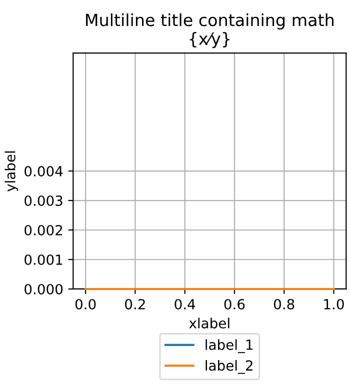 Image resolution: width=350 pixels, height=390 pixels. What do you see at coordinates (85, 304) in the screenshot?
I see `x-tick-label: 0.0` at bounding box center [85, 304].